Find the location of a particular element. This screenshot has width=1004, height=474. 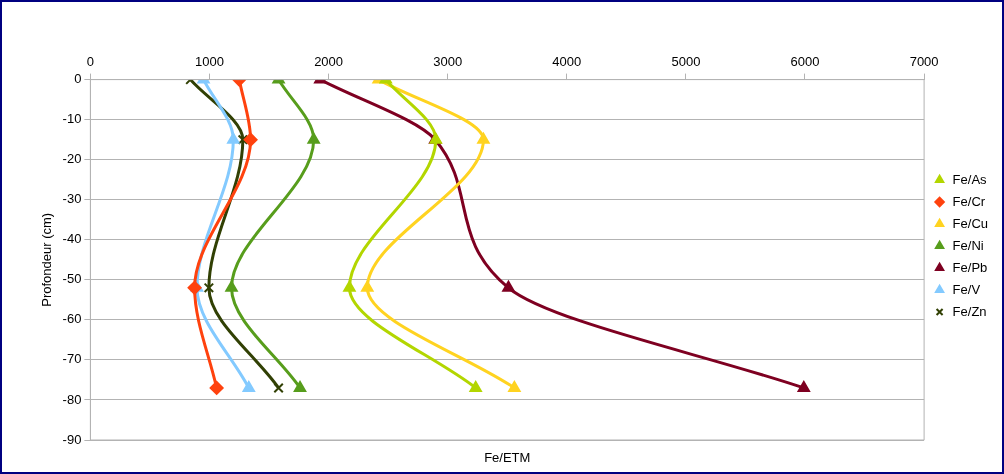

legend-label: Fe/Pb is located at coordinates (970, 267).